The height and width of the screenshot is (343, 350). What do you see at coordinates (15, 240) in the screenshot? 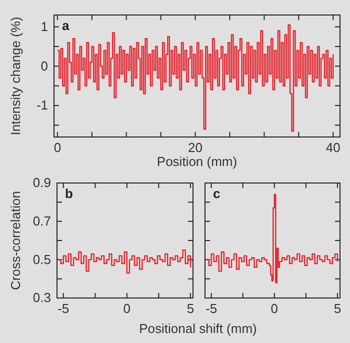
I see `y-axis-title: Cross-correlation` at bounding box center [15, 240].